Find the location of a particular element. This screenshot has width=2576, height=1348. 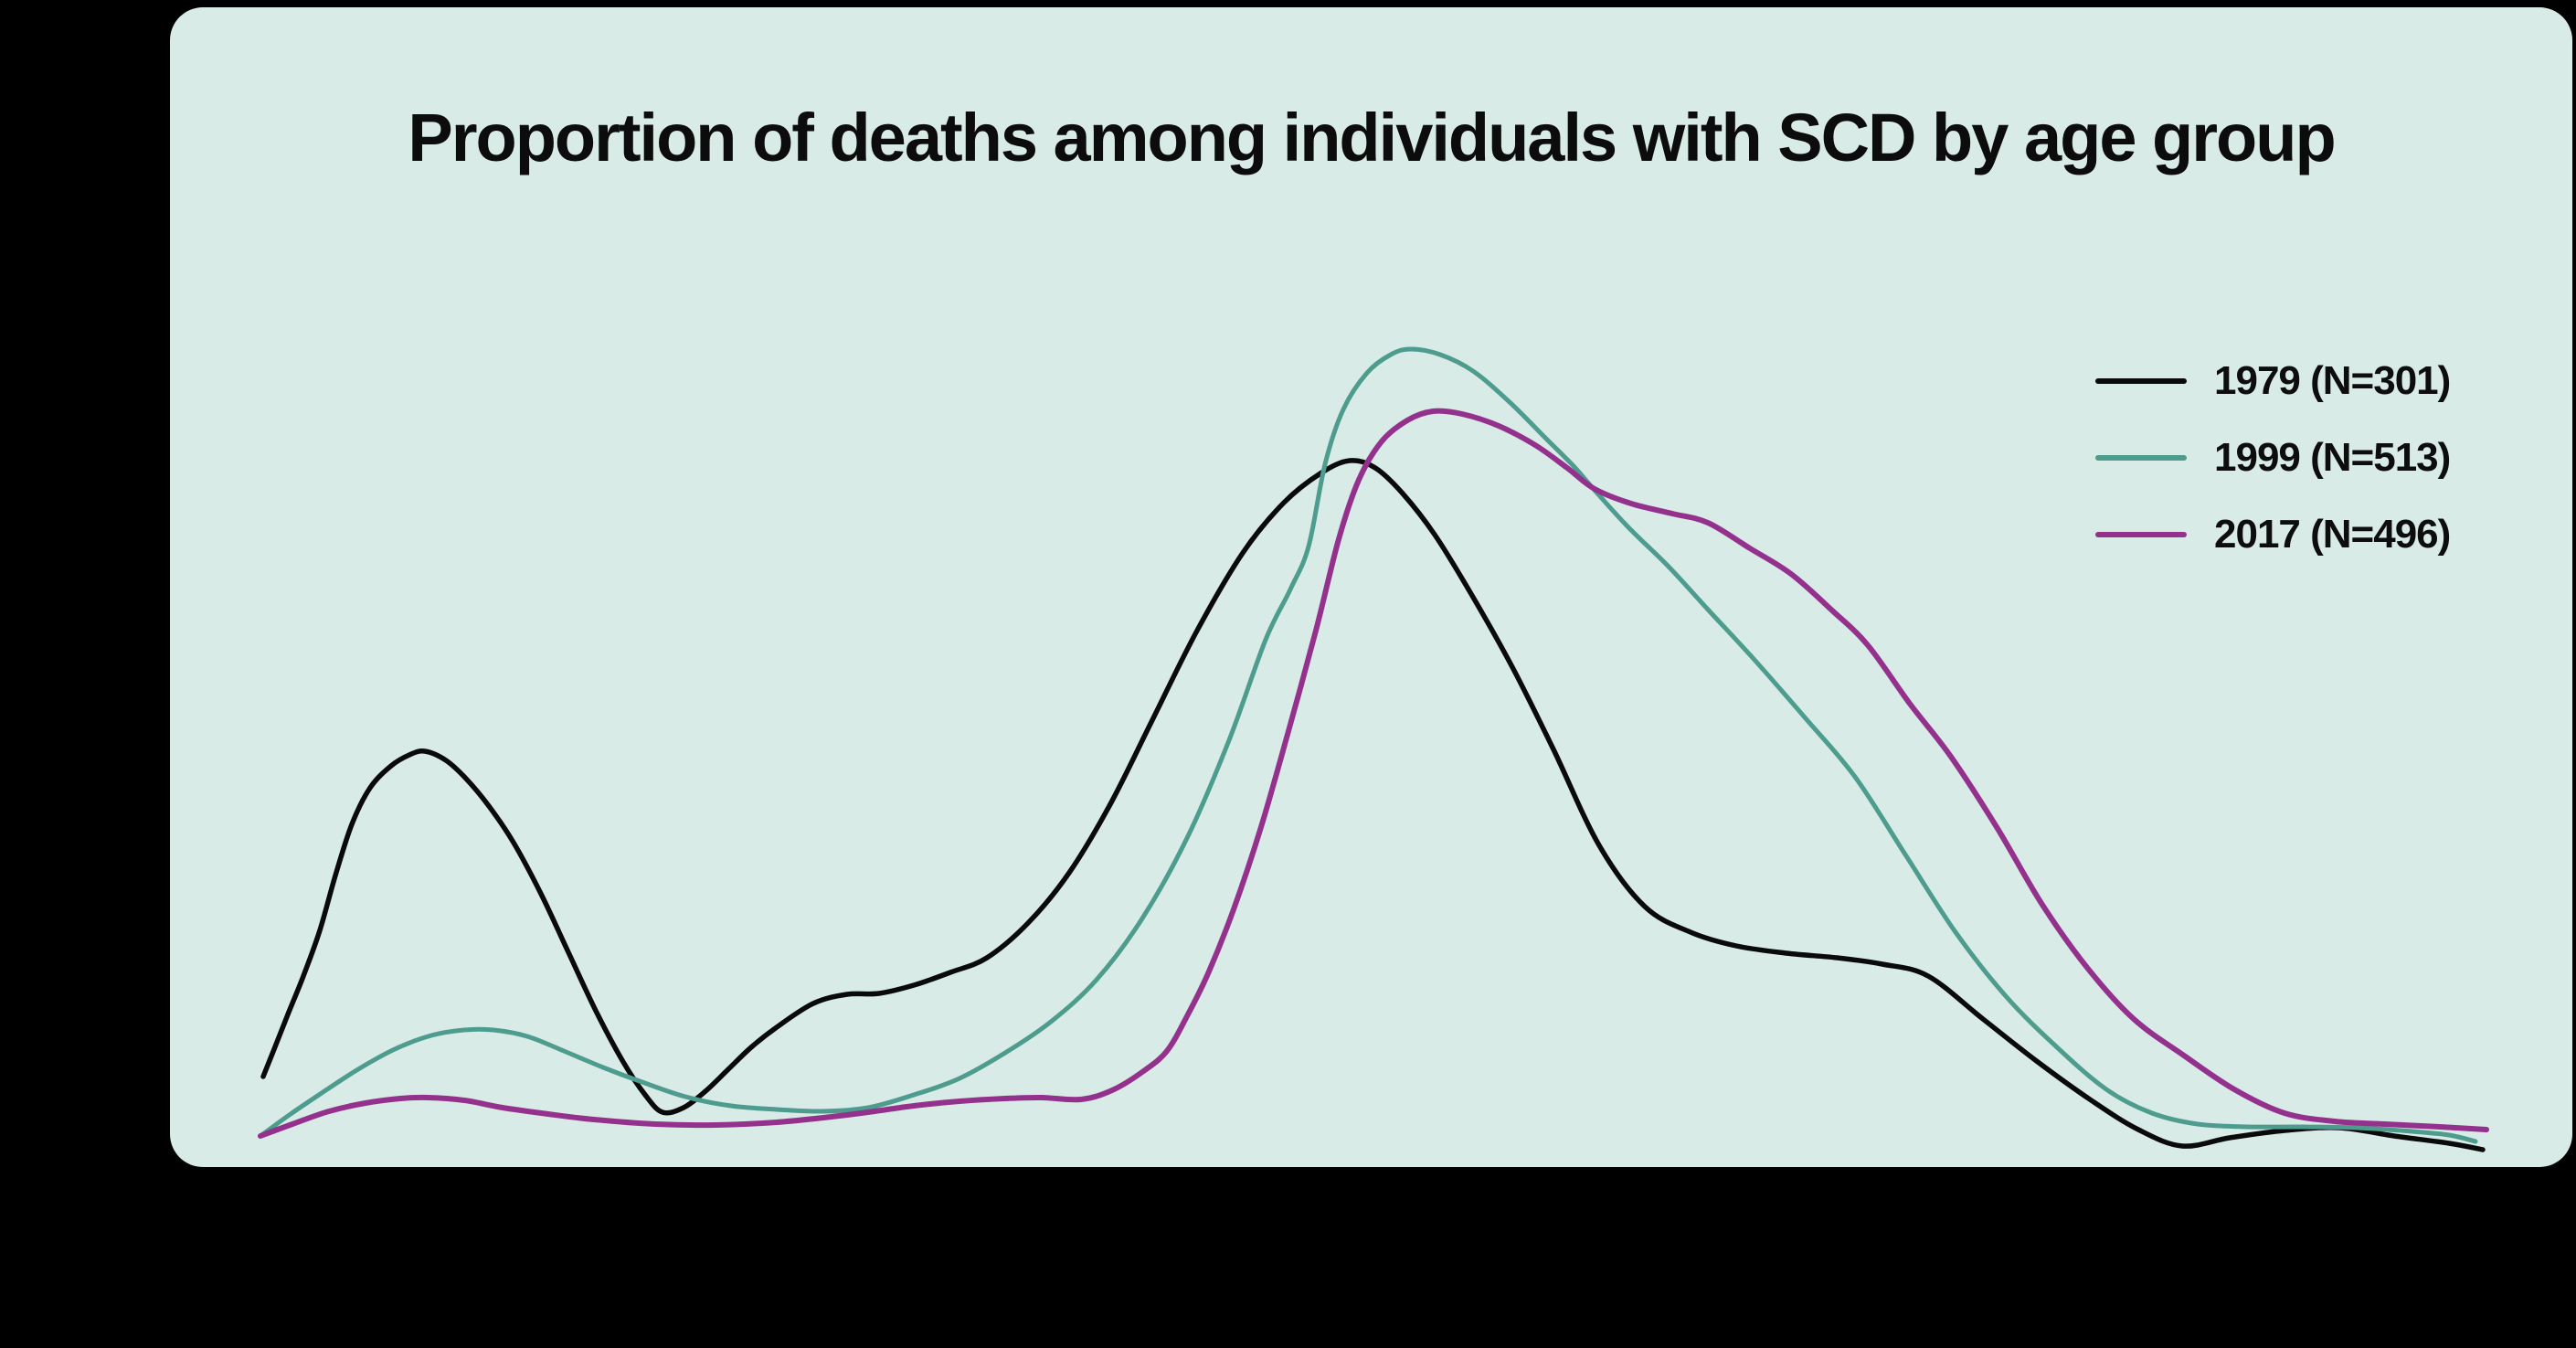

legend-line-swatch-1999 is located at coordinates (2141, 458).